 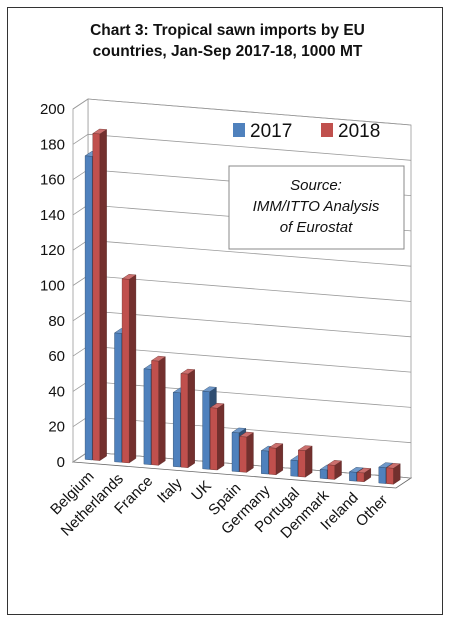 I want to click on bar-2018-netherlands, so click(x=129, y=369).